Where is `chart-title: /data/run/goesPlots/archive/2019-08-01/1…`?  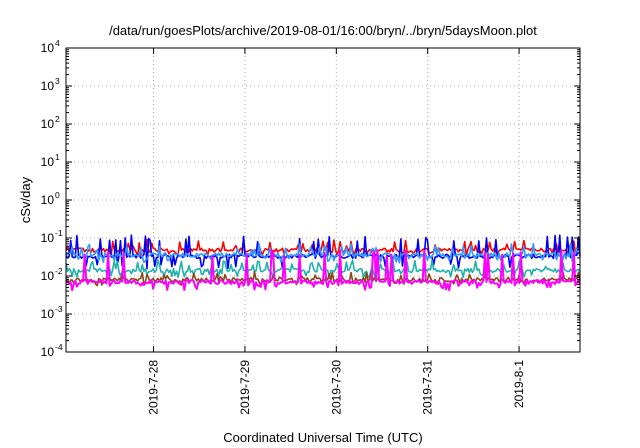
chart-title: /data/run/goesPlots/archive/2019-08-01/1… is located at coordinates (323, 30).